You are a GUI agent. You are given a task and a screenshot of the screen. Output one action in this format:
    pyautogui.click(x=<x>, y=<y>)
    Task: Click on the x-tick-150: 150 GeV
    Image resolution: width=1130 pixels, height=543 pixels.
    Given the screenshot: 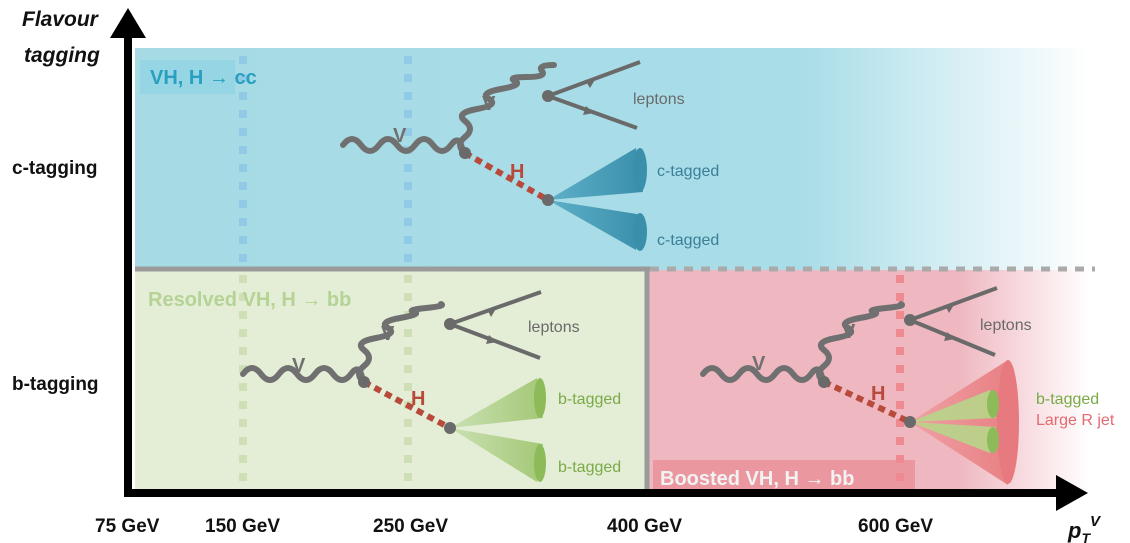 What is the action you would take?
    pyautogui.click(x=242, y=526)
    